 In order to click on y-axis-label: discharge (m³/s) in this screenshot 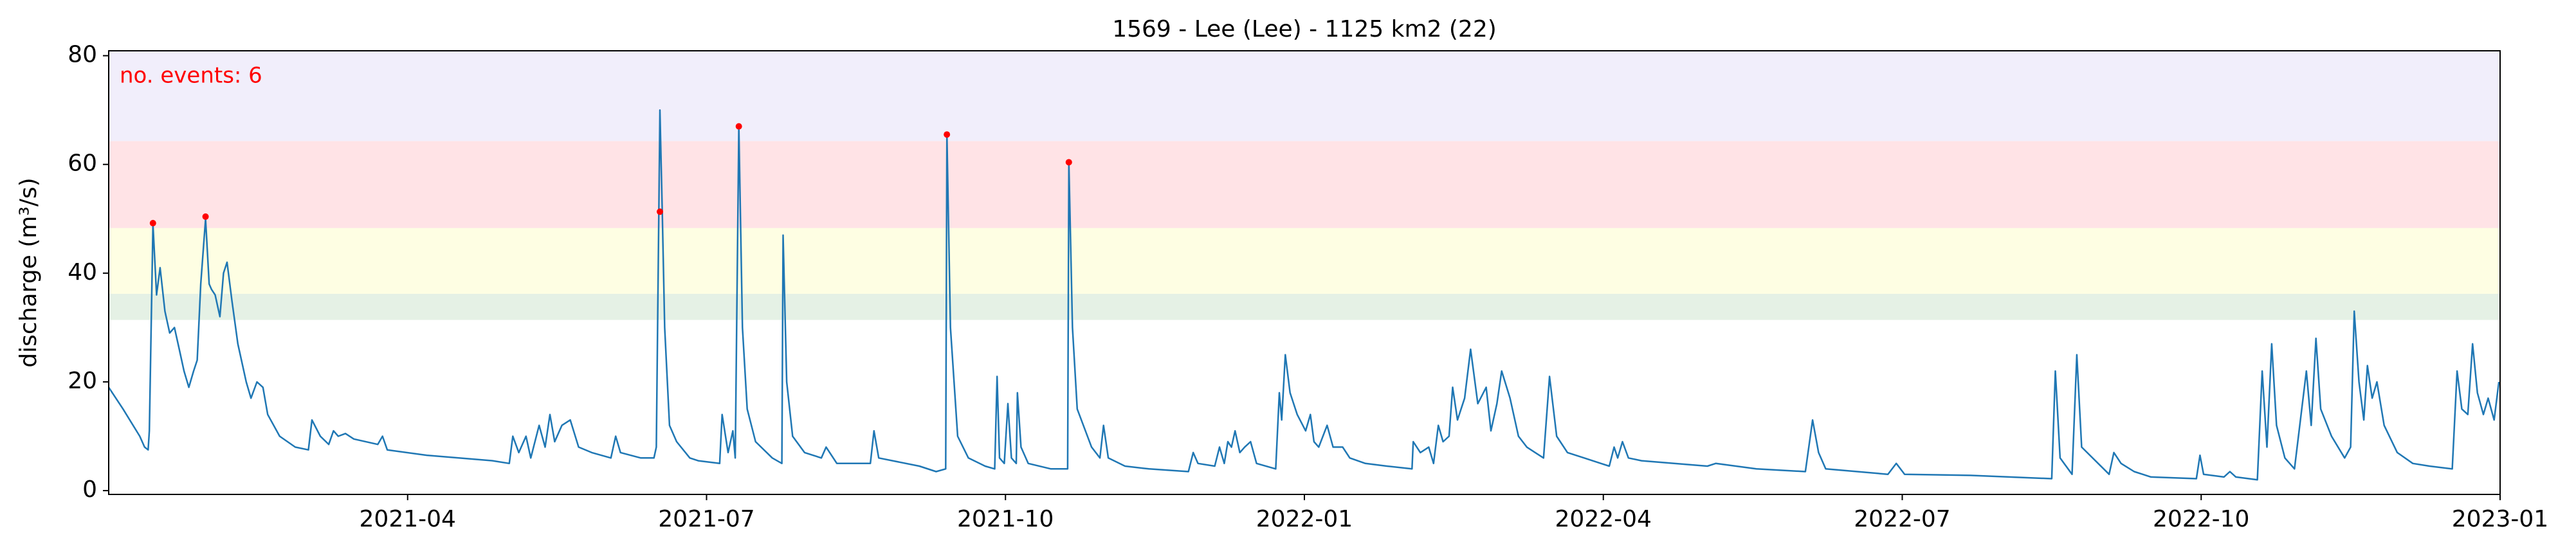, I will do `click(28, 272)`.